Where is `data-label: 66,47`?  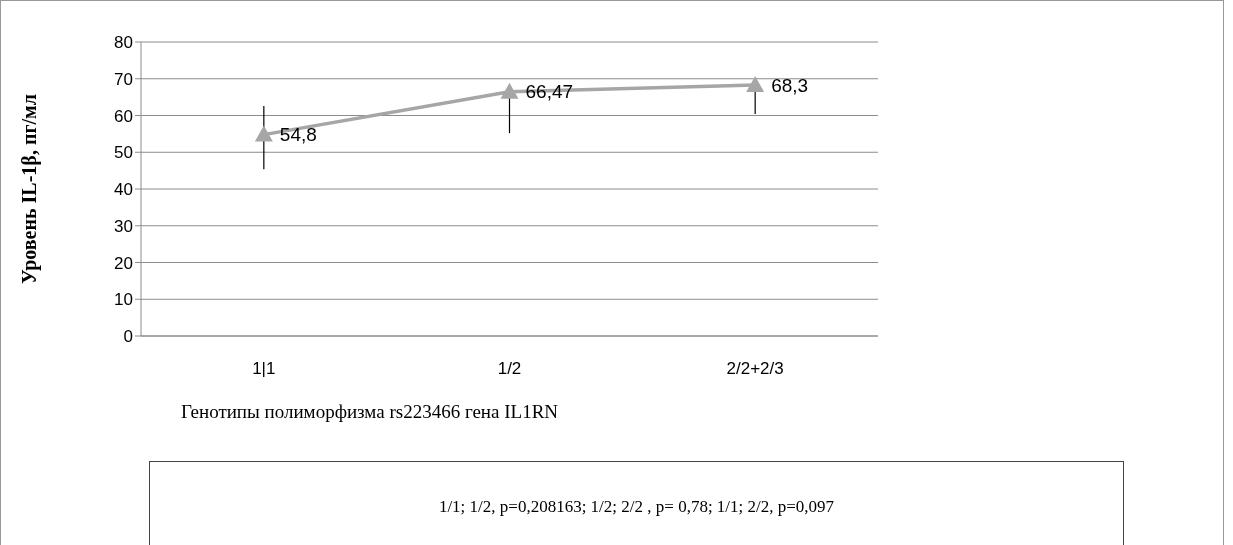
data-label: 66,47 is located at coordinates (549, 92).